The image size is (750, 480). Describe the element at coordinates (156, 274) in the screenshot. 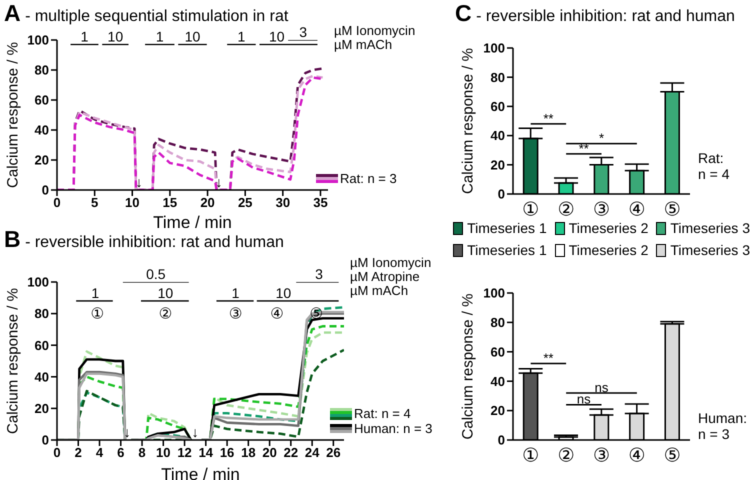

I see `annotation: 0.5` at that location.